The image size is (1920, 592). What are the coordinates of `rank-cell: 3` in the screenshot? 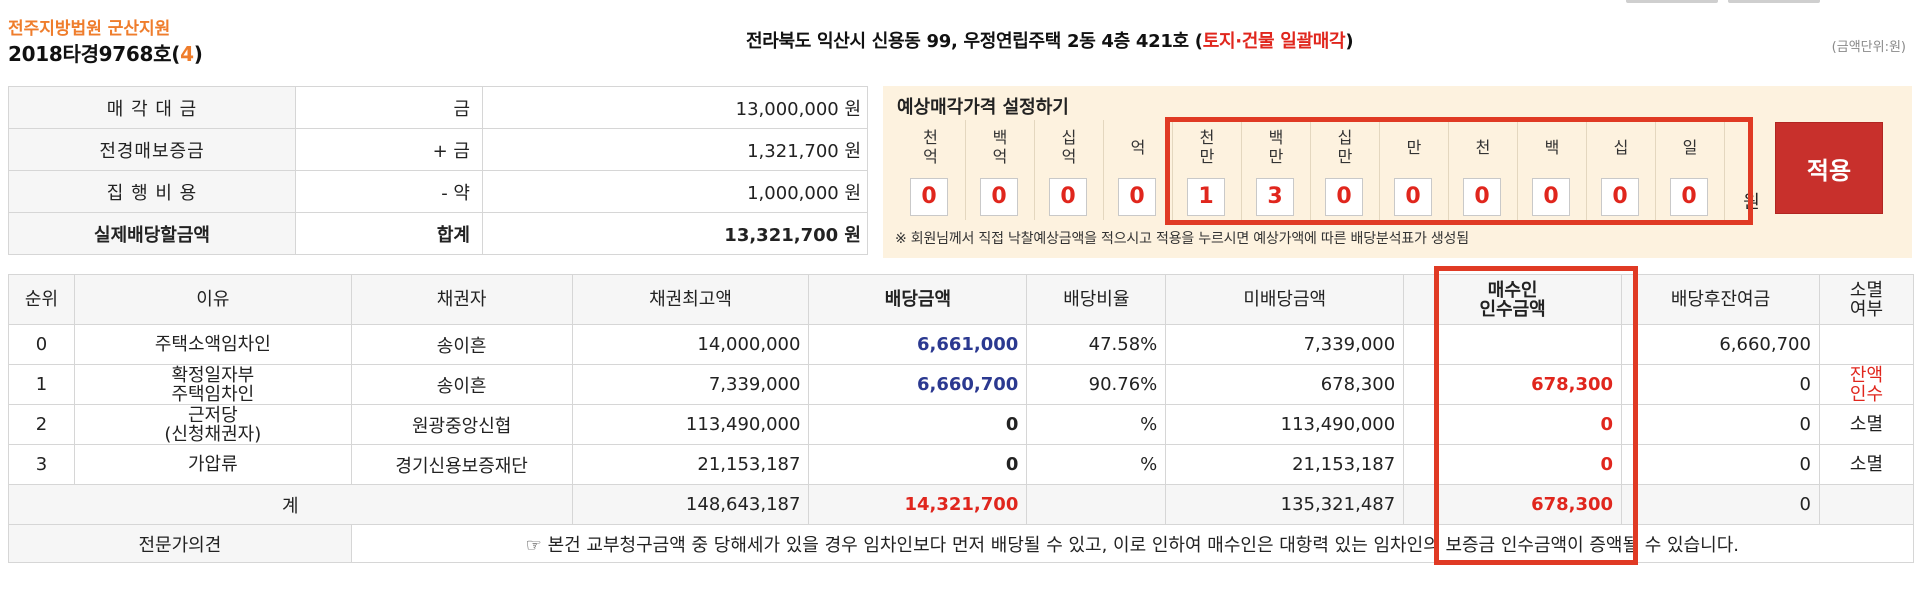 It's located at (41, 464).